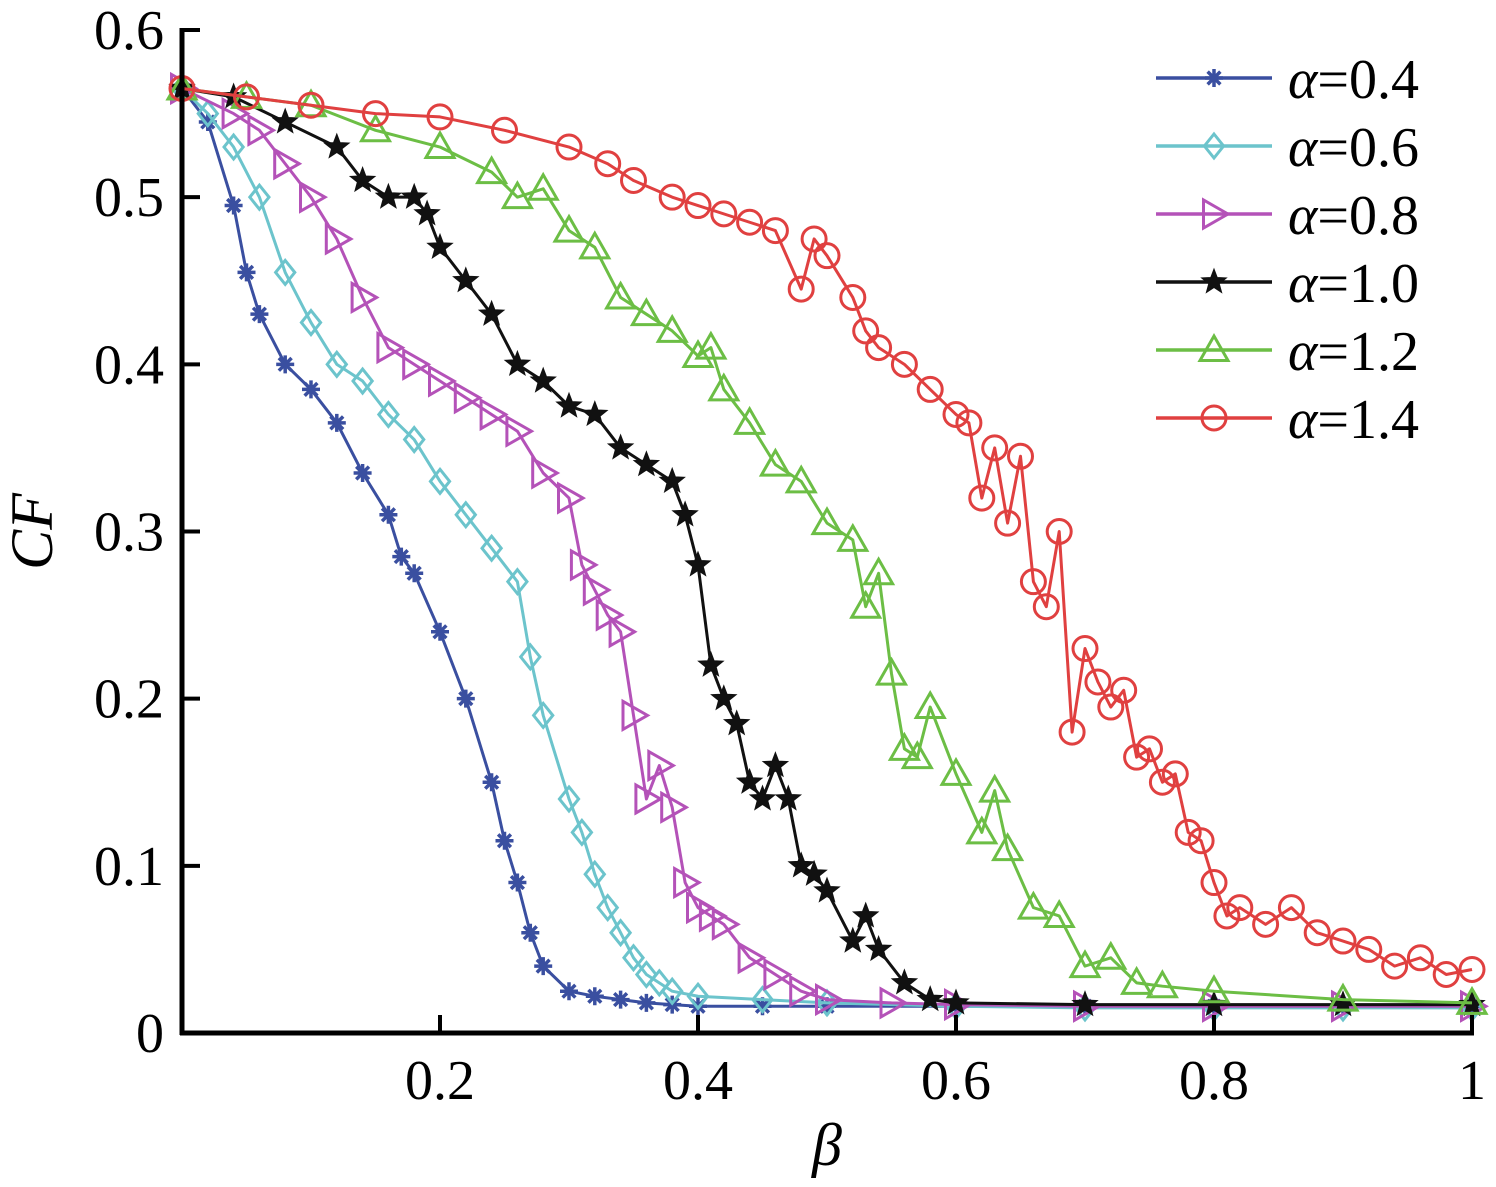 The width and height of the screenshot is (1496, 1187). Describe the element at coordinates (698, 1081) in the screenshot. I see `x-tick-label: 0.4` at that location.